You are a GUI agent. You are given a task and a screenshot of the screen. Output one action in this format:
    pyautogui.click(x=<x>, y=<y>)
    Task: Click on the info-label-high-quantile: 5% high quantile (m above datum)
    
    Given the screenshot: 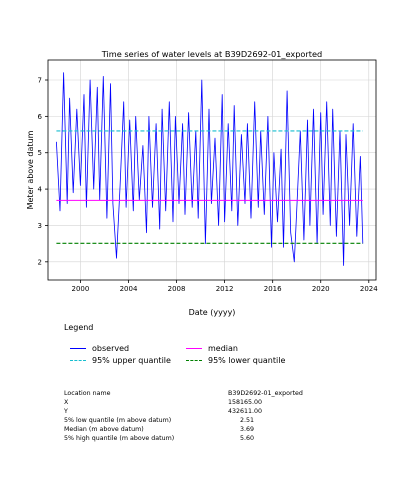 What is the action you would take?
    pyautogui.click(x=119, y=438)
    